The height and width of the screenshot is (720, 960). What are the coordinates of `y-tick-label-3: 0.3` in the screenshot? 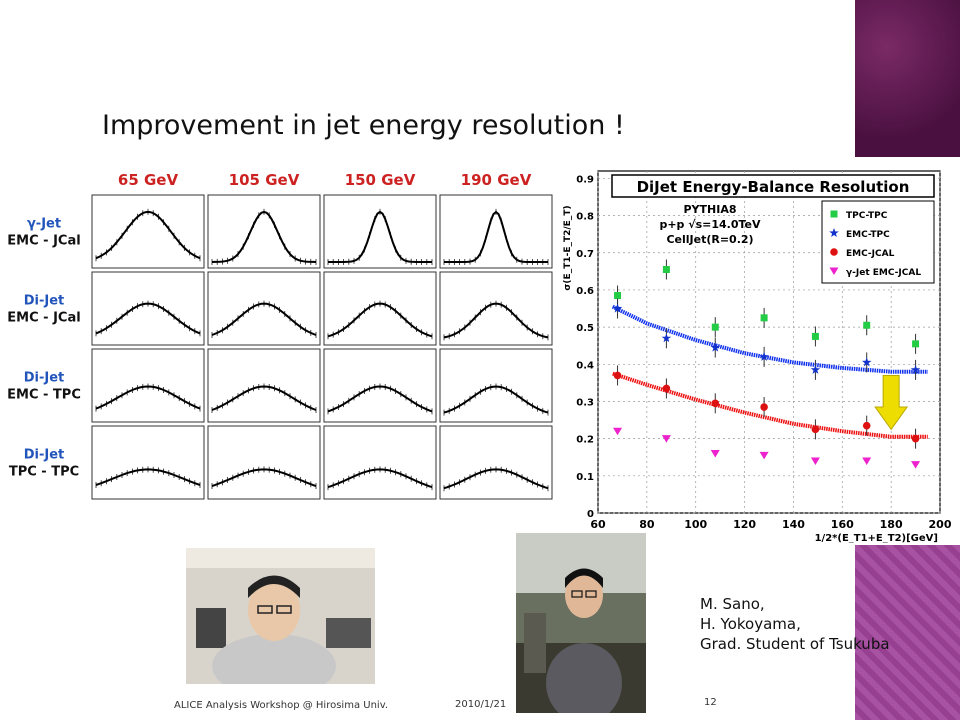 It's located at (585, 402).